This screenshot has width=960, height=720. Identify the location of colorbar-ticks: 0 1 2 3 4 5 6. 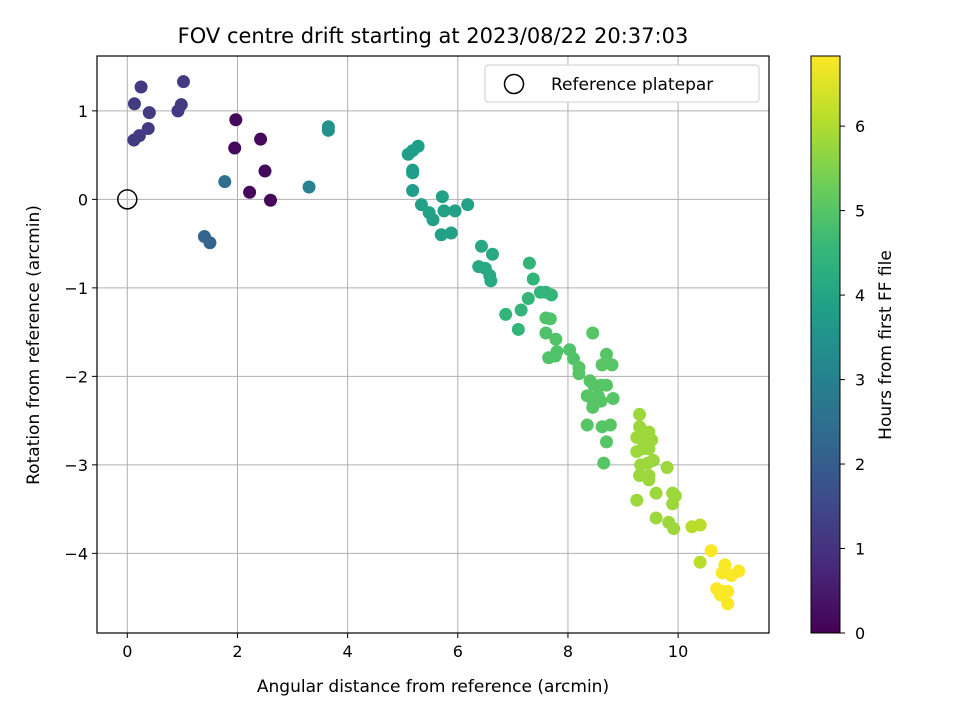
(852, 380).